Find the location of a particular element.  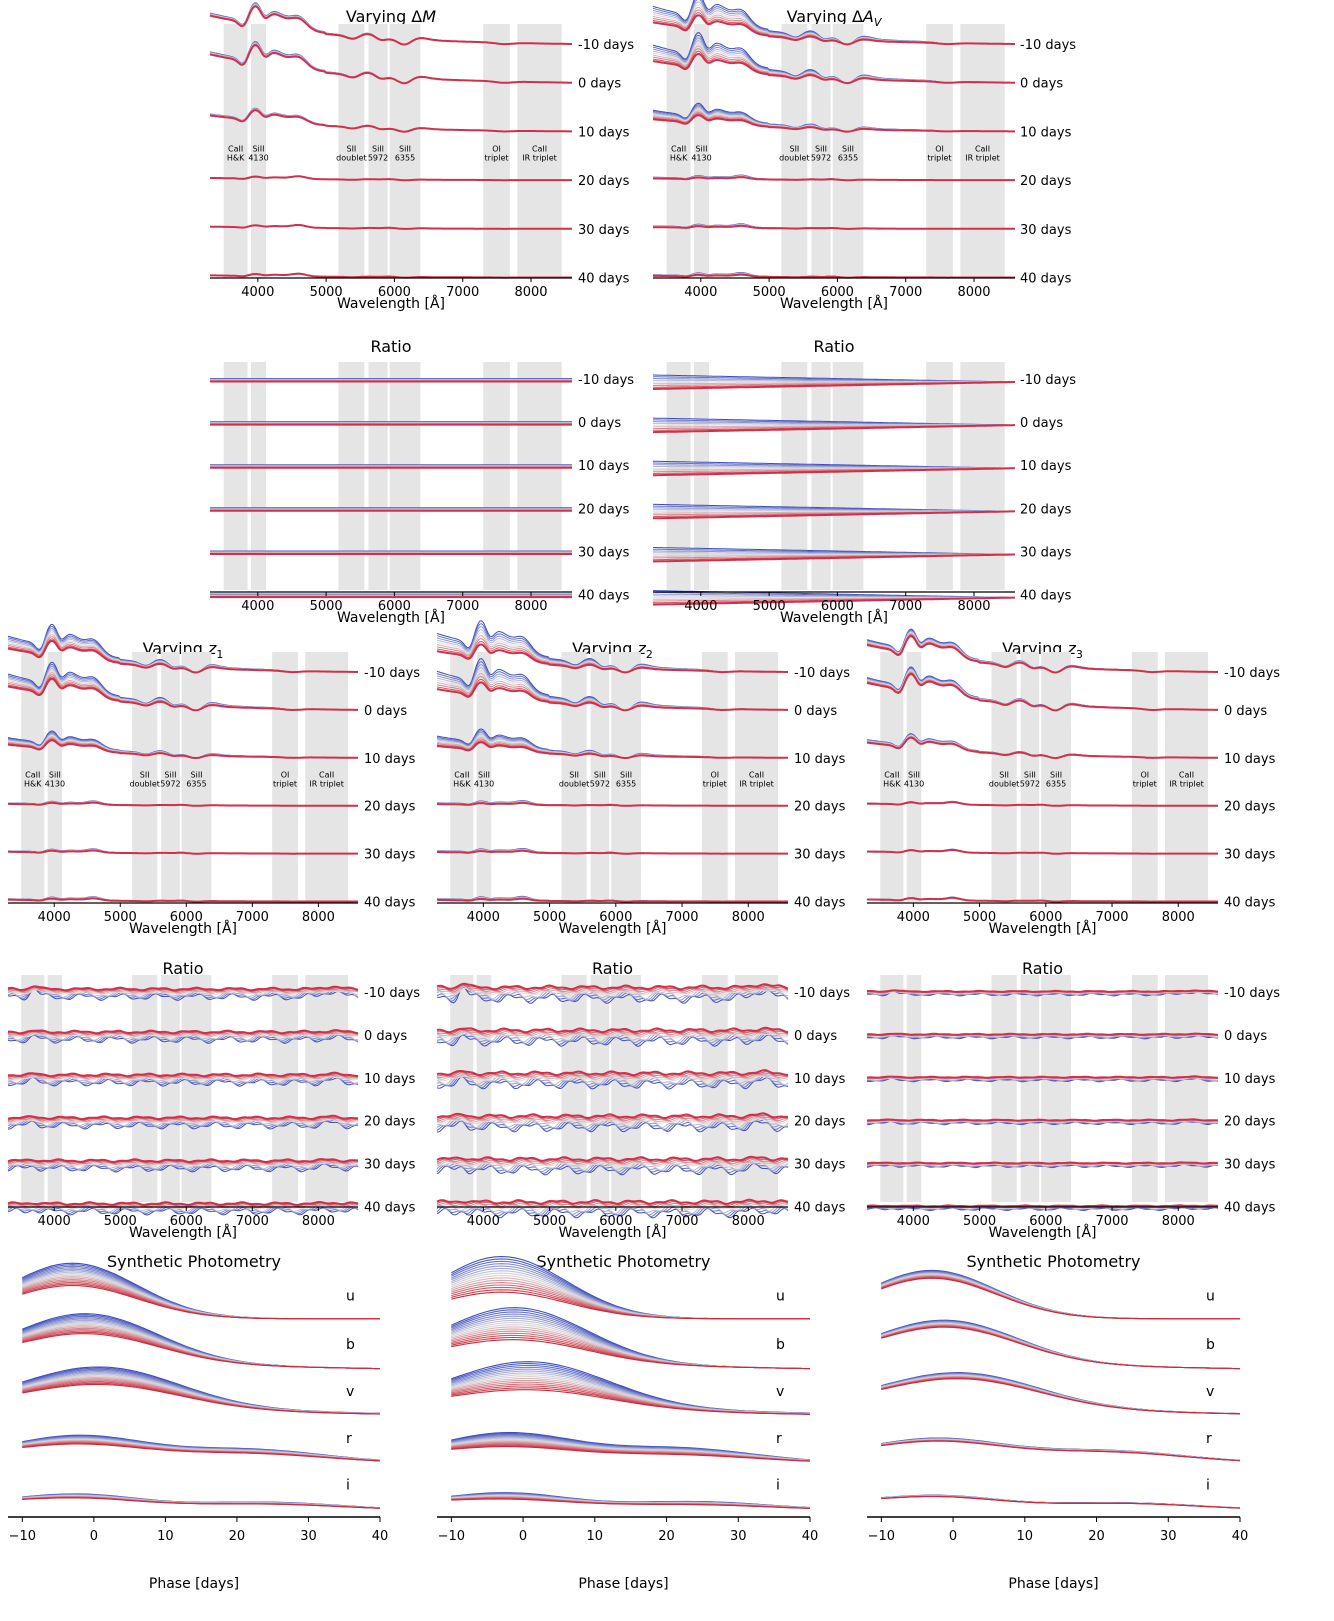

phase-label: -10 days is located at coordinates (1252, 673).